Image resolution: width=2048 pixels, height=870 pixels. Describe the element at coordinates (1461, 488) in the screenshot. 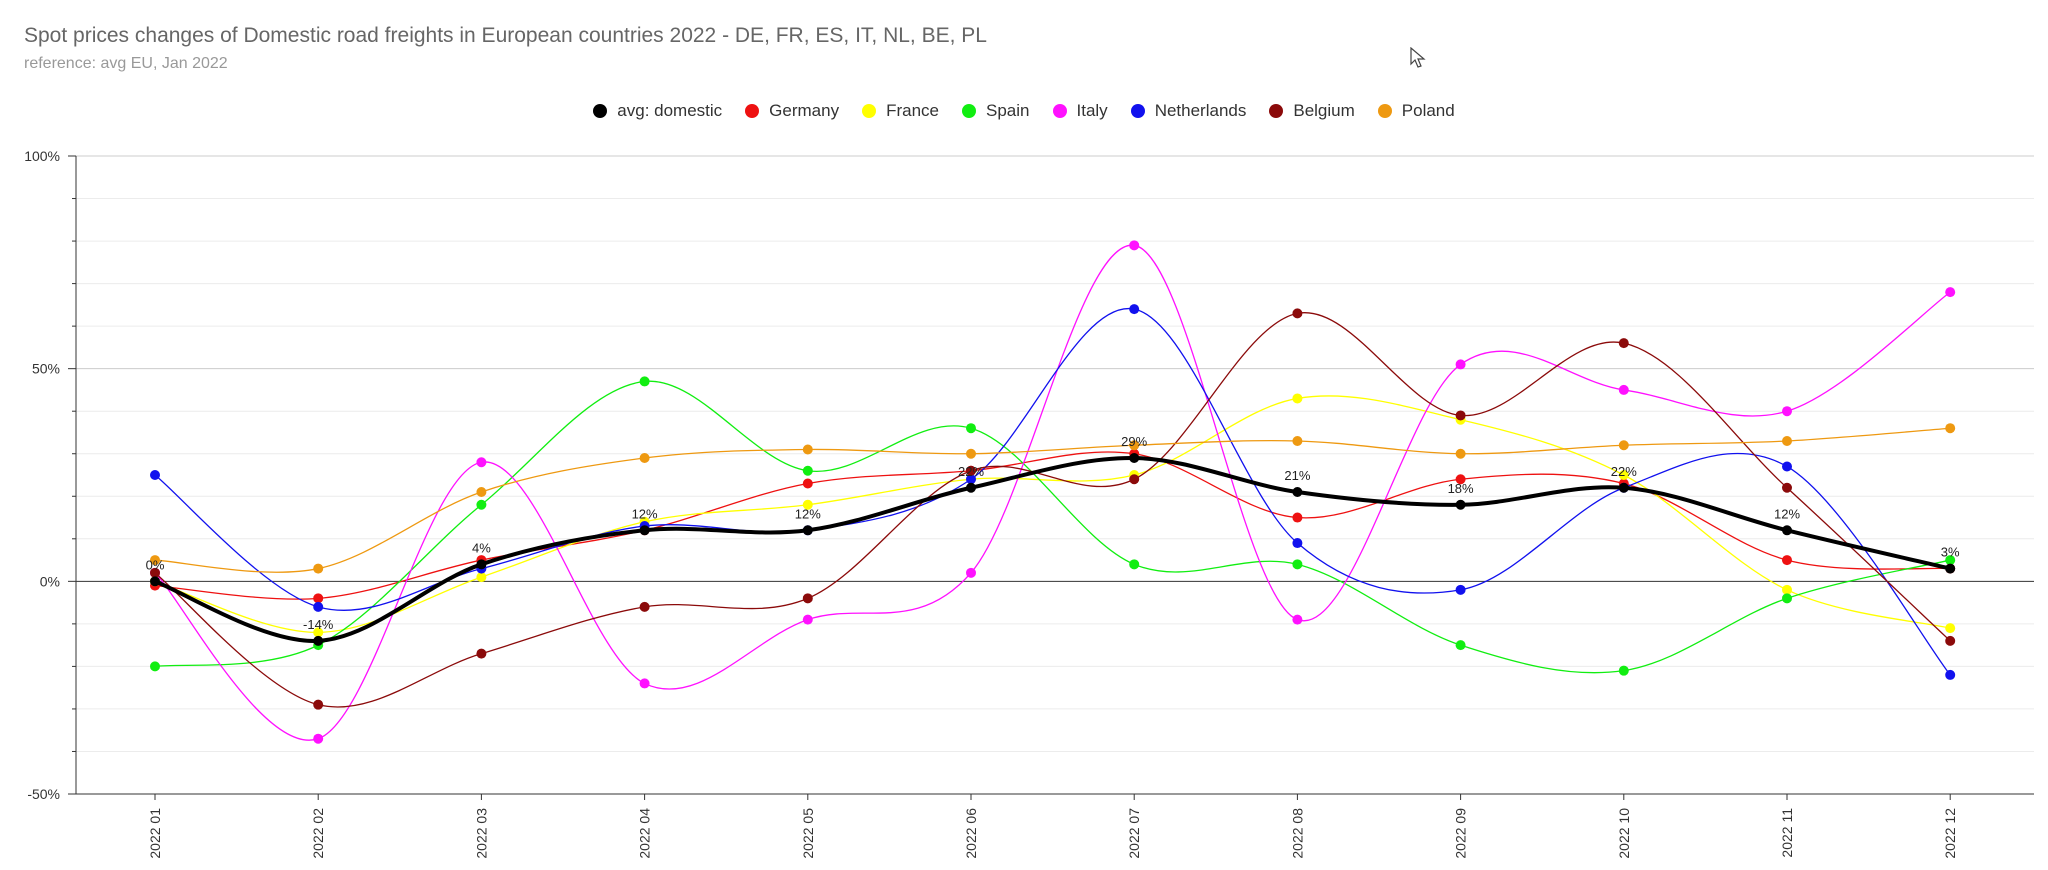

I see `data-label: 18%` at that location.